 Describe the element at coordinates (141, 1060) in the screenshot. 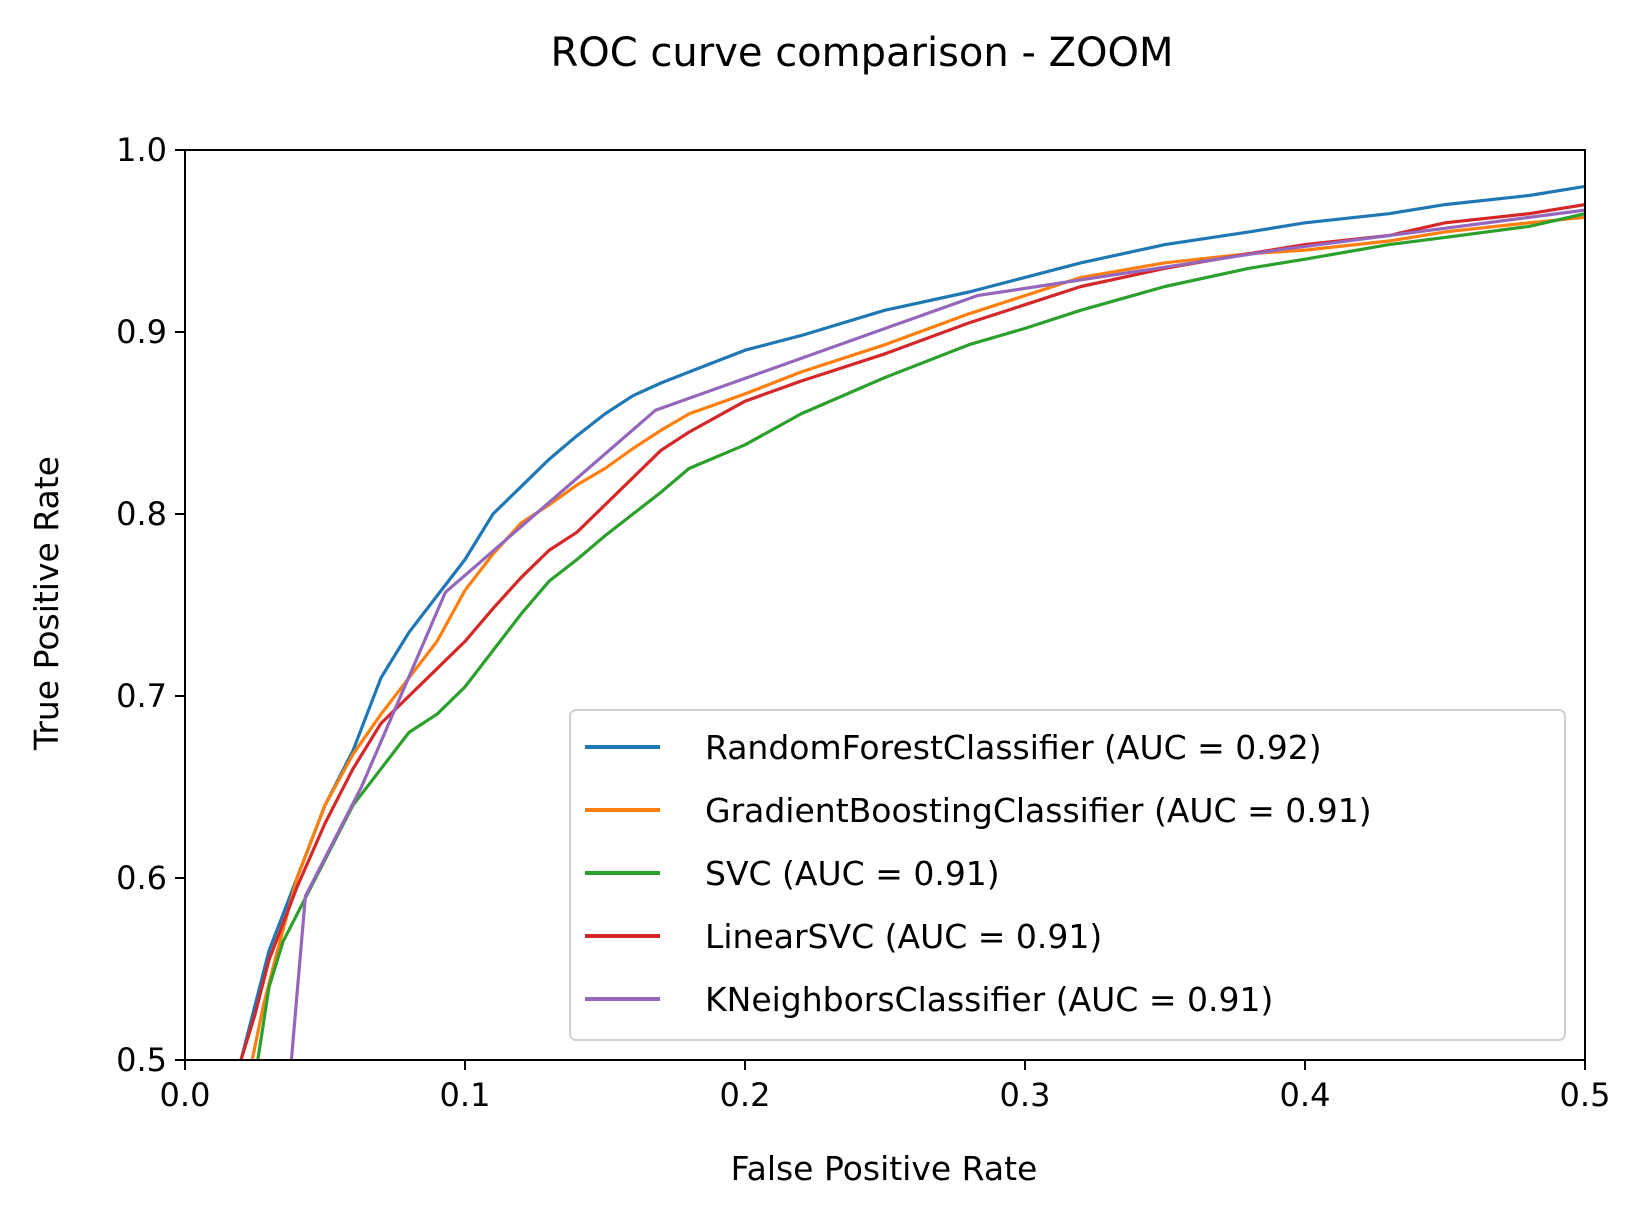

I see `y-tick-label: 0.5` at that location.